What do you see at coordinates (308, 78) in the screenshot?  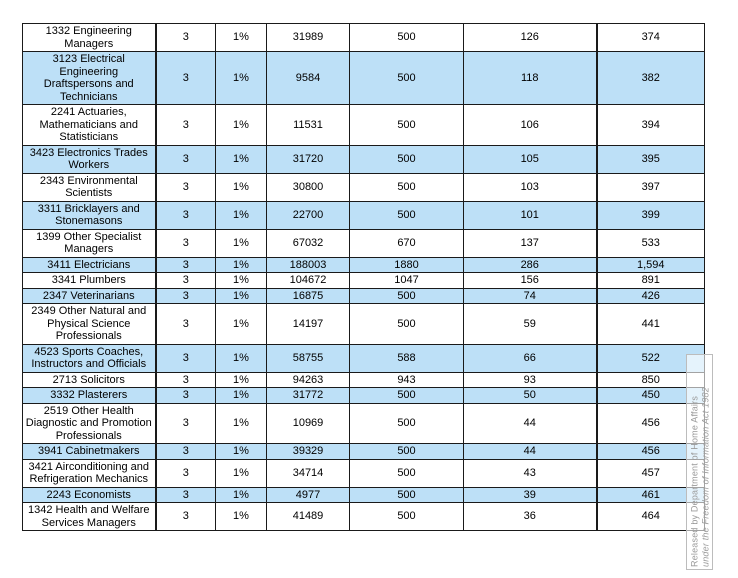 I see `value-cell: 9584` at bounding box center [308, 78].